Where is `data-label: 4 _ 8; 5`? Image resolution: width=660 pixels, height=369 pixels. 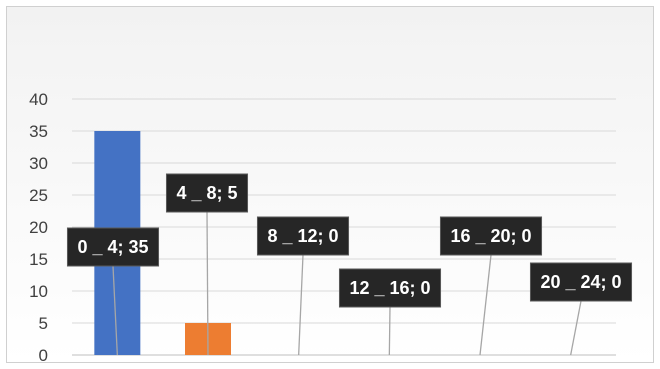
data-label: 4 _ 8; 5 is located at coordinates (207, 193).